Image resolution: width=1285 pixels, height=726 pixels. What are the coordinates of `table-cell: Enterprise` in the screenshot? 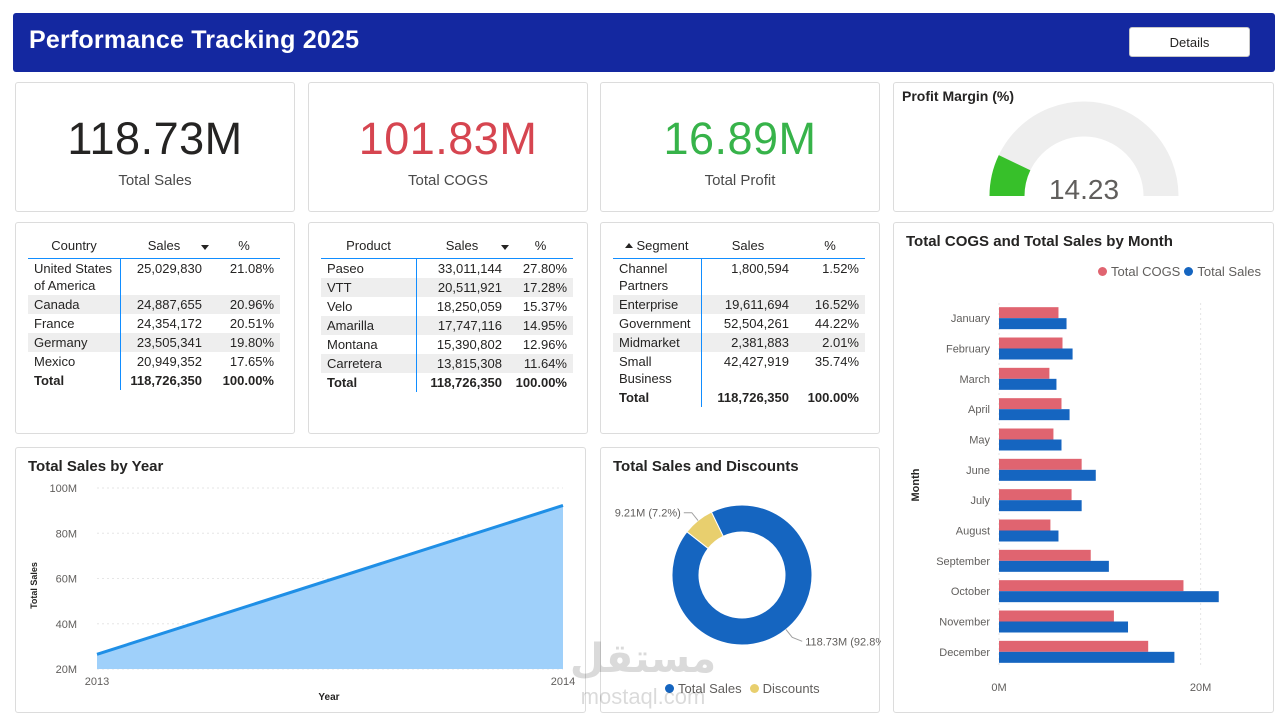 It's located at (657, 304).